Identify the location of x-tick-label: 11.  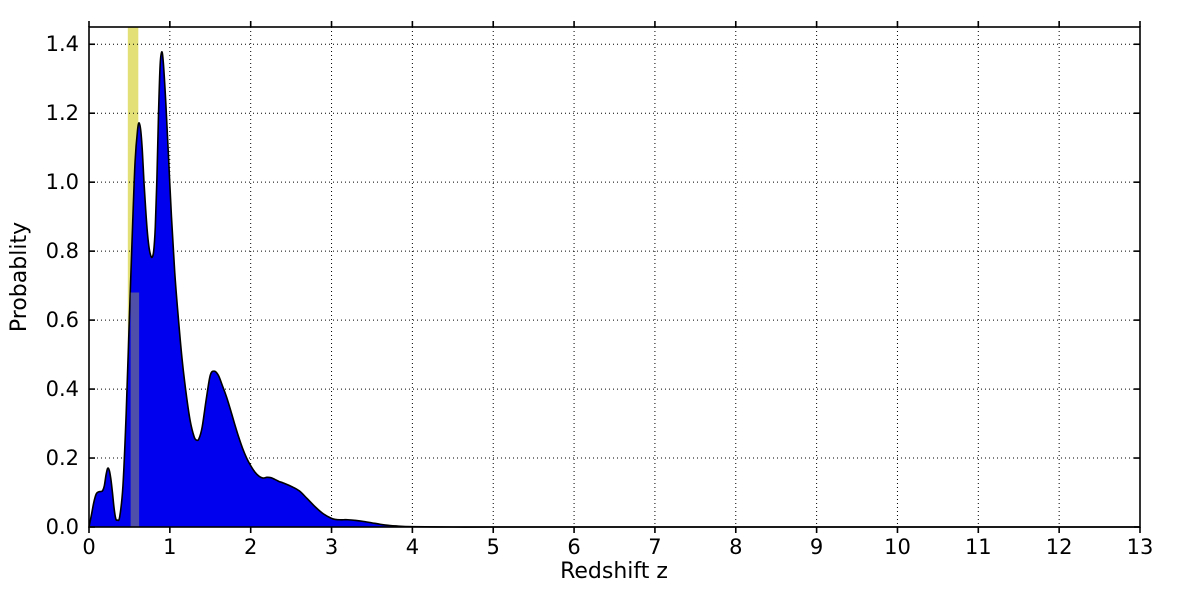
(978, 547).